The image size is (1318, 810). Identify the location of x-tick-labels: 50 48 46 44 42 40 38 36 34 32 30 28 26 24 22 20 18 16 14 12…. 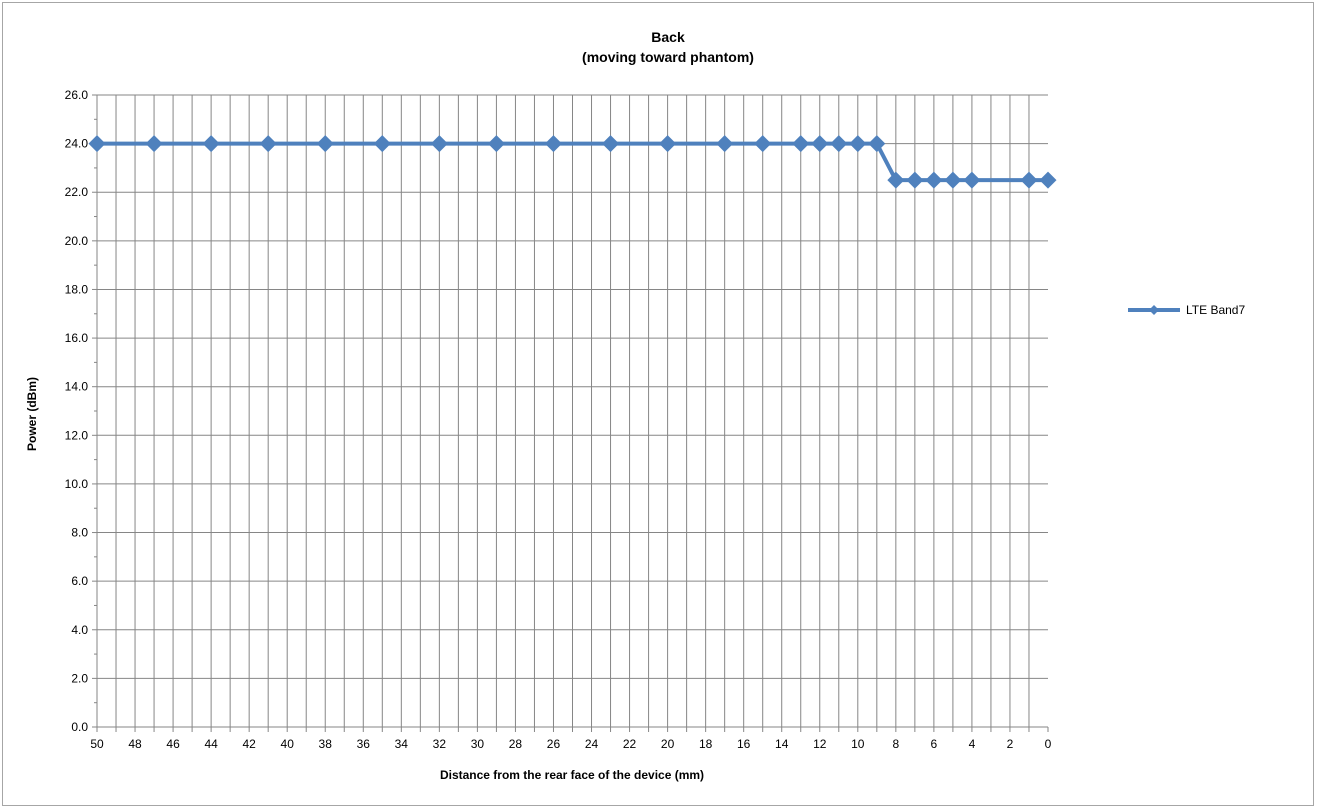
(570, 744).